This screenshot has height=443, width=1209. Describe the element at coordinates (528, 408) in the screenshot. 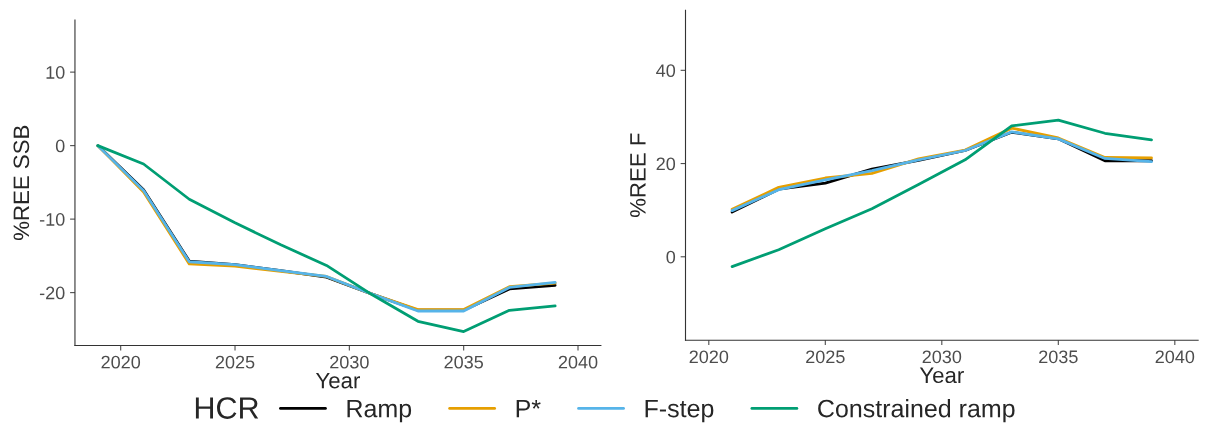

I see `legend-label: P*` at that location.